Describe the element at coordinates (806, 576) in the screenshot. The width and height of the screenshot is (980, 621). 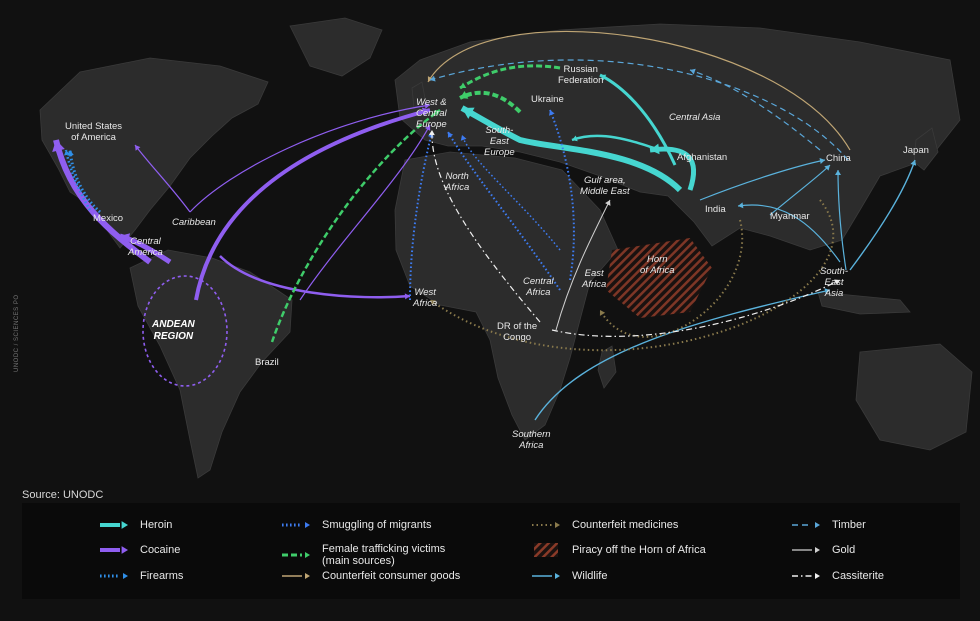
I see `legend-swatch-cassiterite` at that location.